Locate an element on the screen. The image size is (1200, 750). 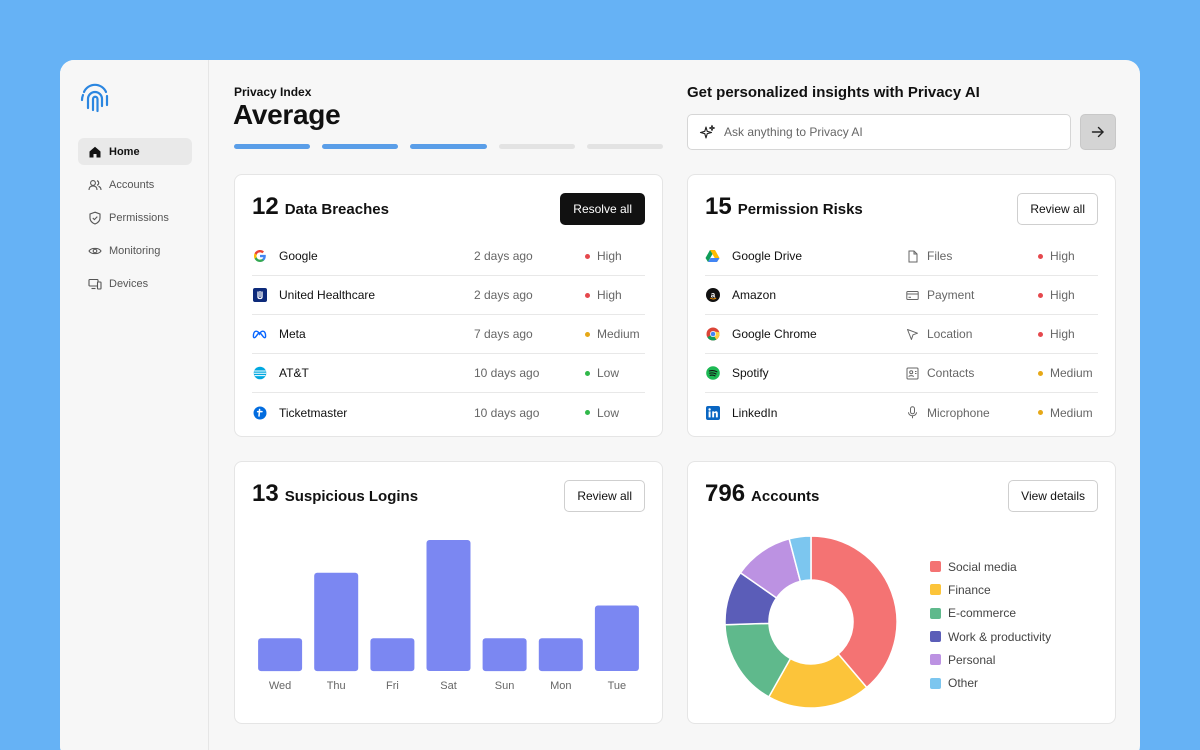
severity-label: Low is located at coordinates (608, 412).